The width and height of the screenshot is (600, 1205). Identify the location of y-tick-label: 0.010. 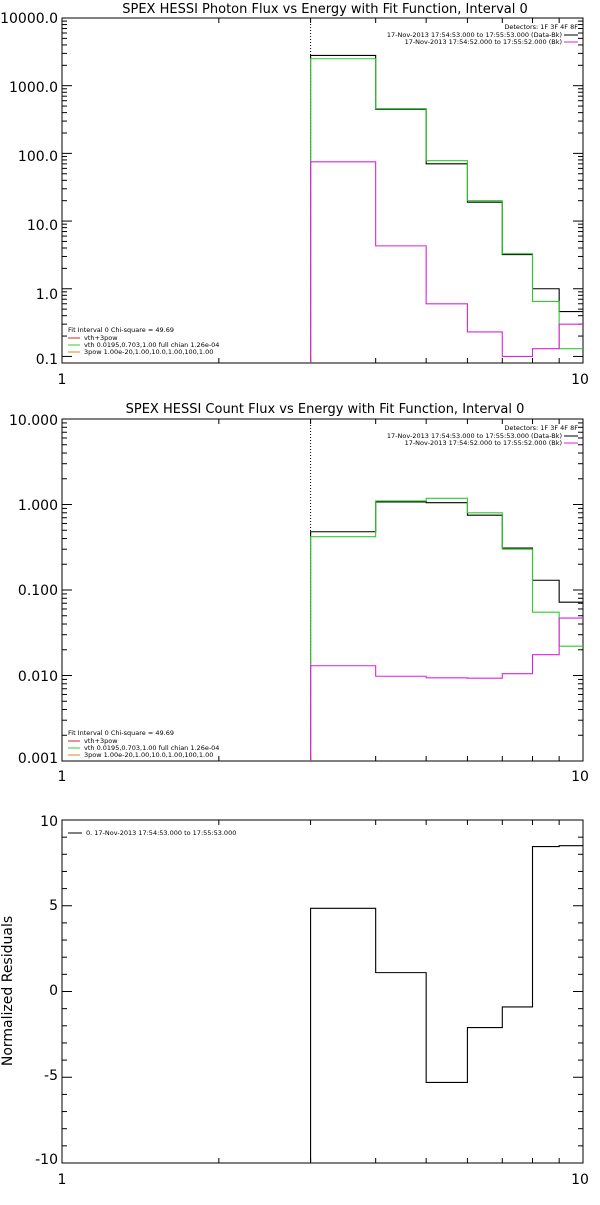
(38, 677).